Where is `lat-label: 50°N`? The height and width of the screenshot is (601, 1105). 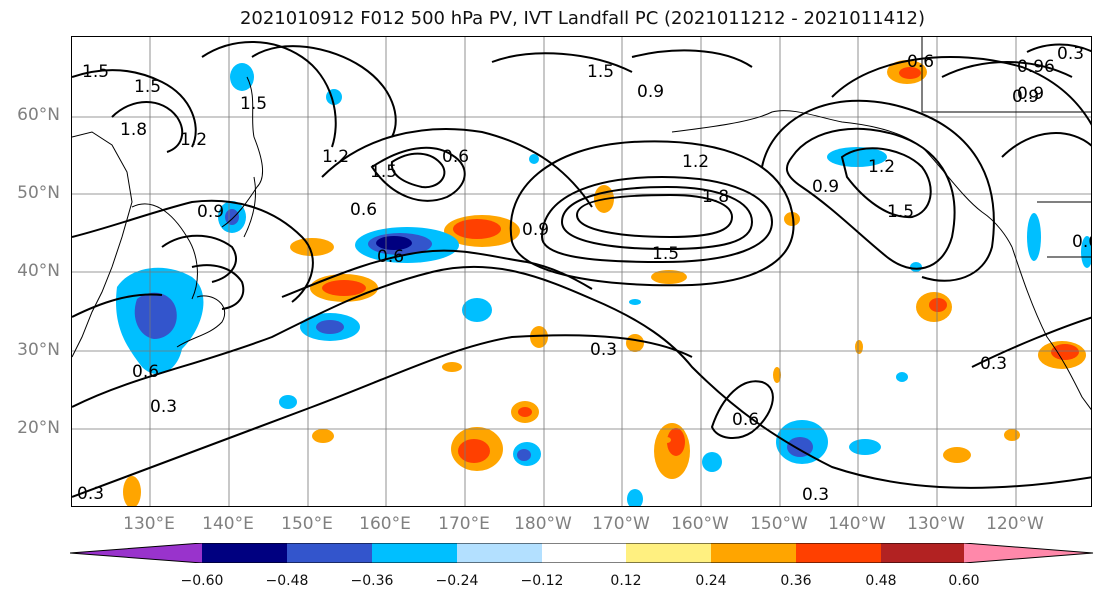
lat-label: 50°N is located at coordinates (38, 193).